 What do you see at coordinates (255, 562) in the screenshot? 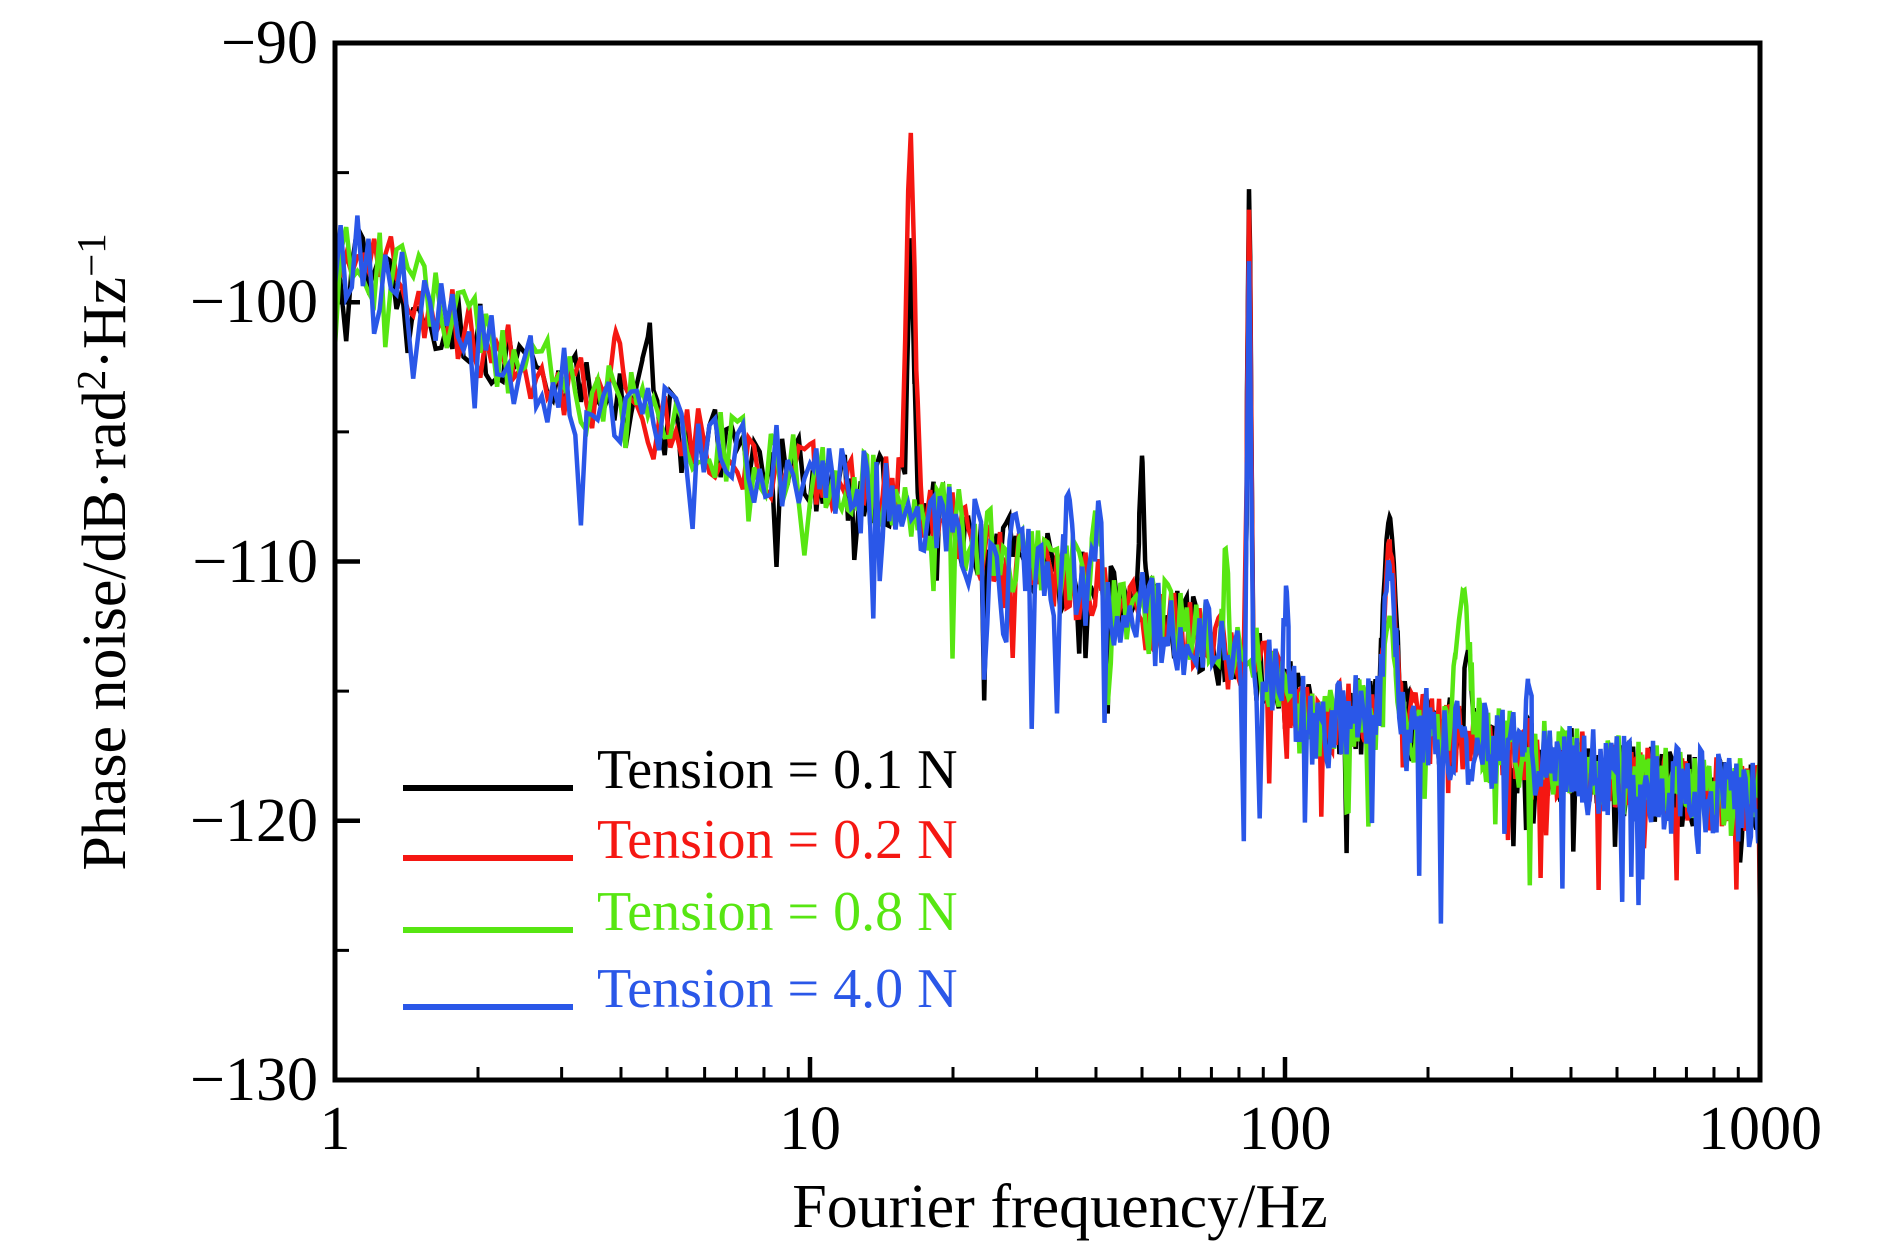
I see `y-tick-label-110: −110` at bounding box center [255, 562].